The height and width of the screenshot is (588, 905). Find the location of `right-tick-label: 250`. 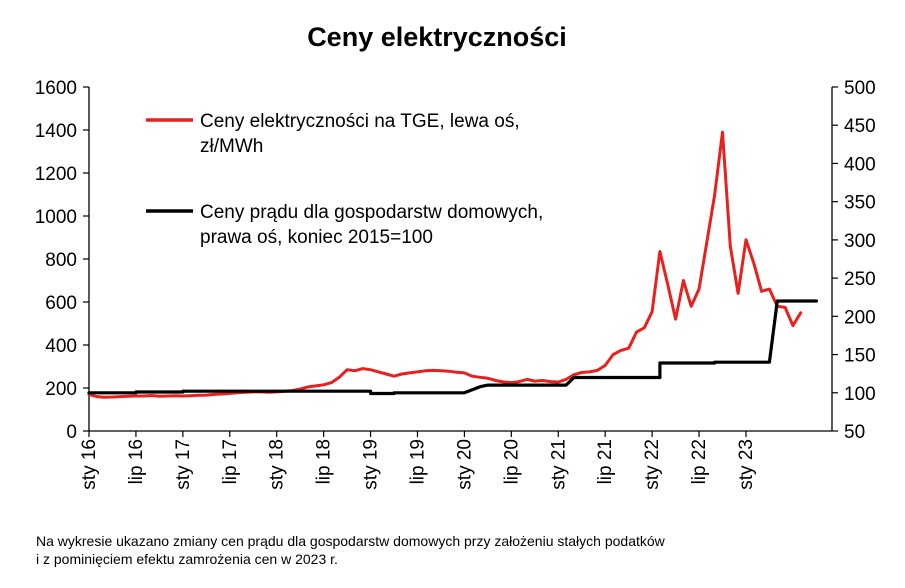

right-tick-label: 250 is located at coordinates (860, 279).